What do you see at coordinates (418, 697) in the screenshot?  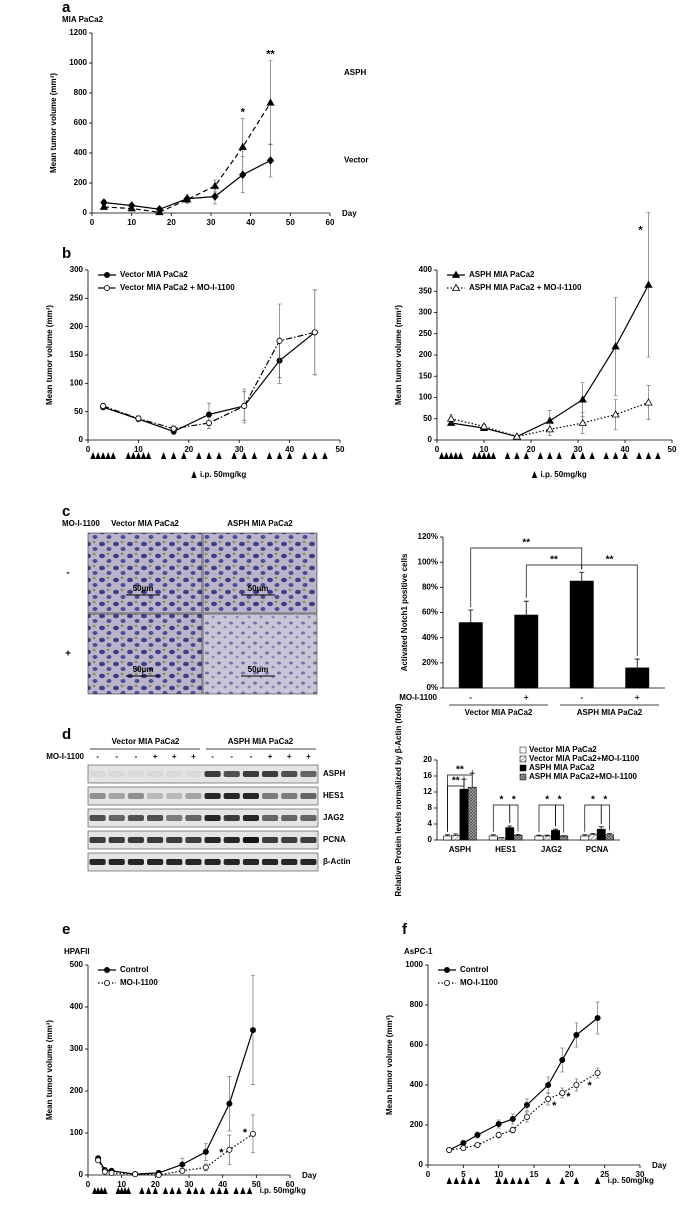 I see `category-axis-label: MO-I-1100` at bounding box center [418, 697].